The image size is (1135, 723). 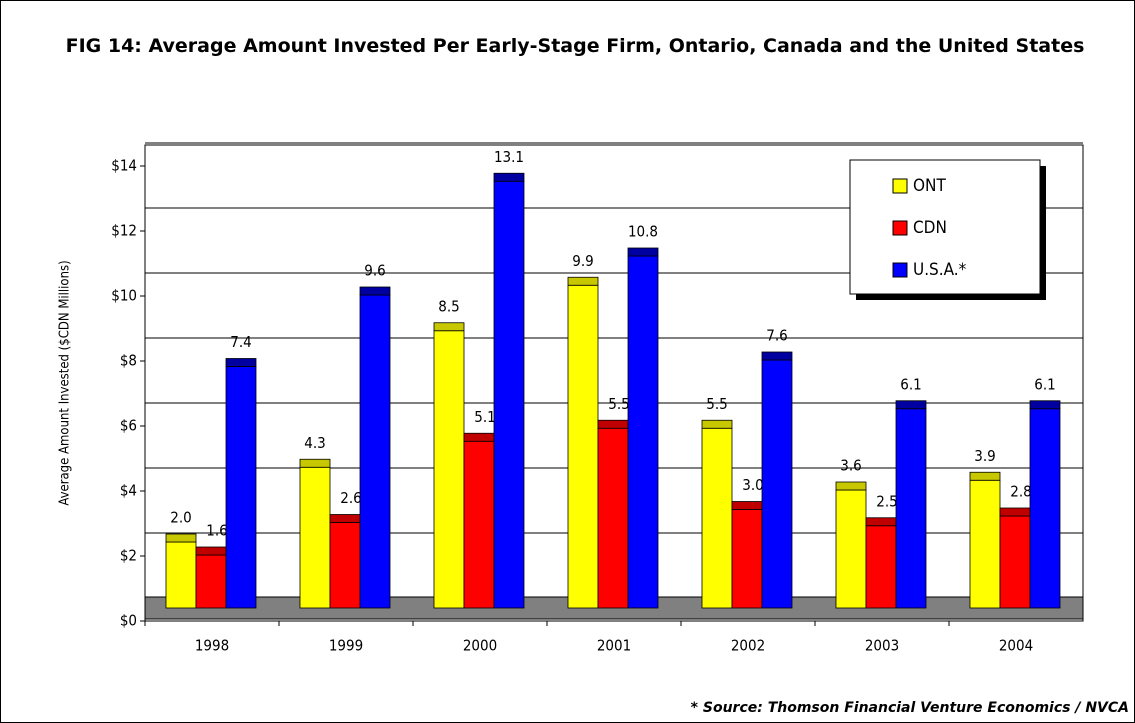 I want to click on data-label: 9.6, so click(x=374, y=271).